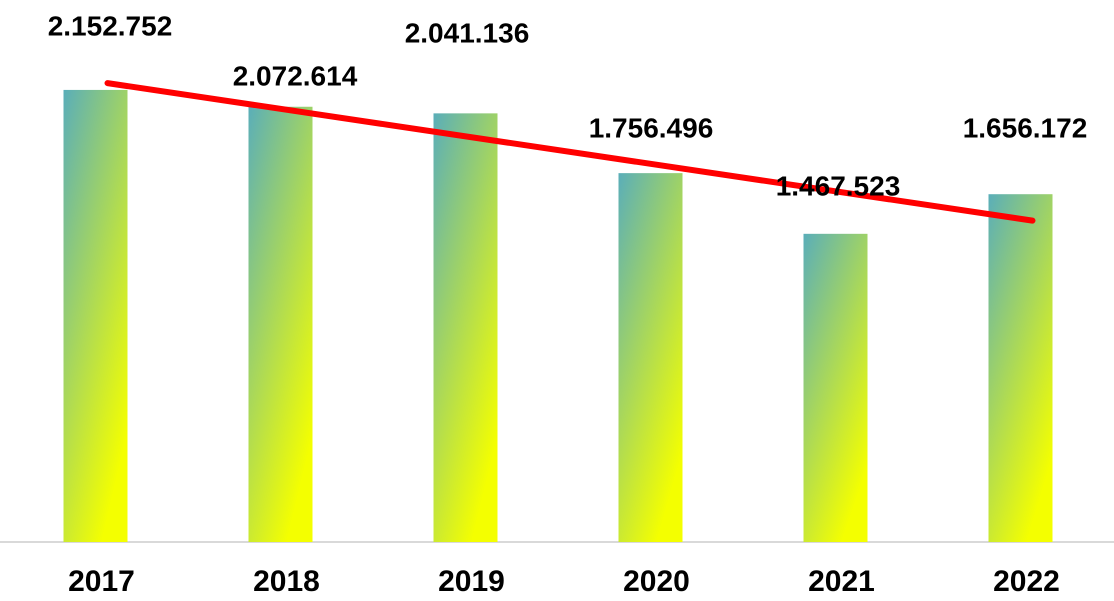 This screenshot has width=1114, height=601. What do you see at coordinates (295, 75) in the screenshot?
I see `data-label: 2.072.614` at bounding box center [295, 75].